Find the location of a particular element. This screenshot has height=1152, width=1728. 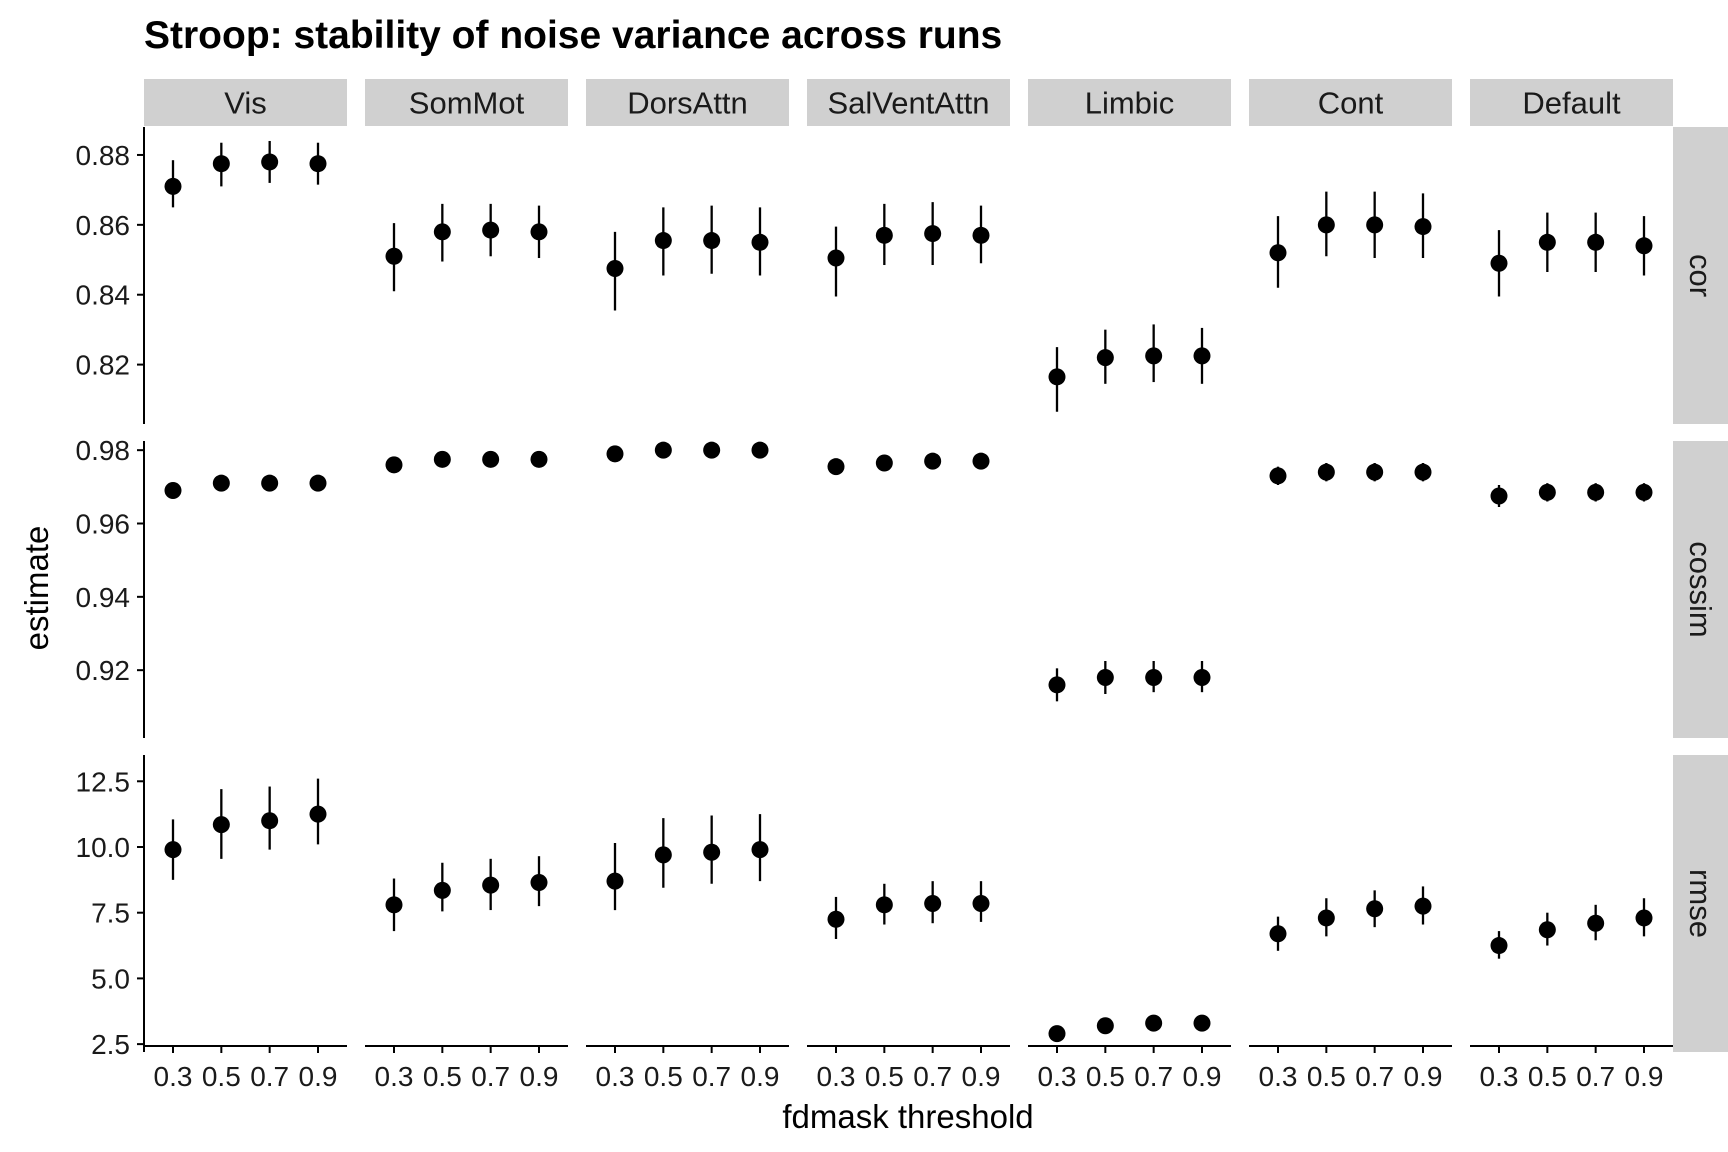

strip-label: DorsAttn is located at coordinates (687, 103).